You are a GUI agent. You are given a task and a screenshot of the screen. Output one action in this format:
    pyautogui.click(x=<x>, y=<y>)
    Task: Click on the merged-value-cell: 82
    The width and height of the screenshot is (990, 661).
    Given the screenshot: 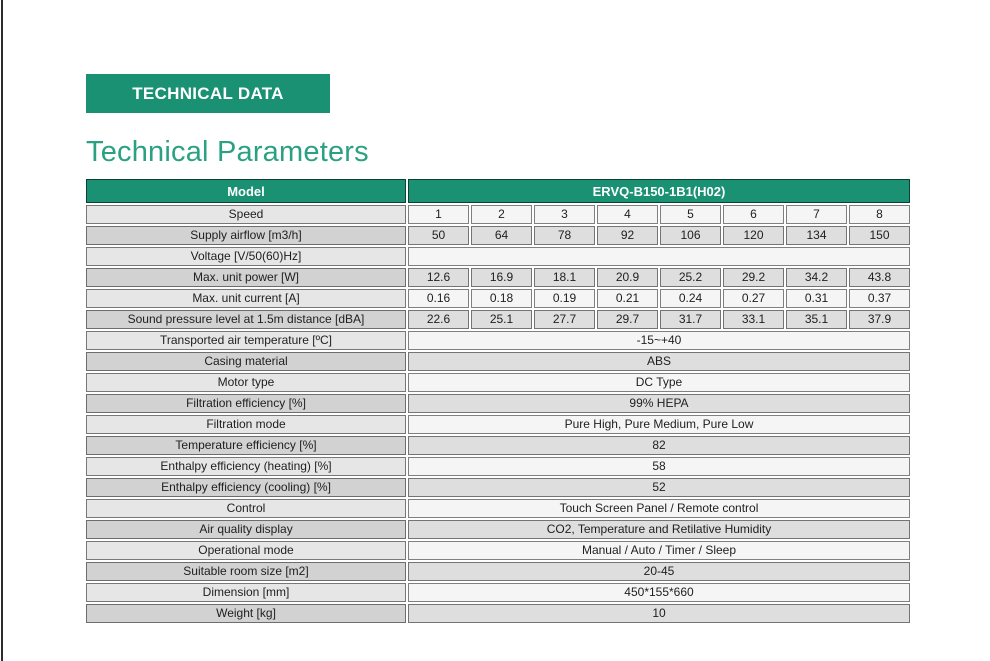 What is the action you would take?
    pyautogui.click(x=659, y=445)
    